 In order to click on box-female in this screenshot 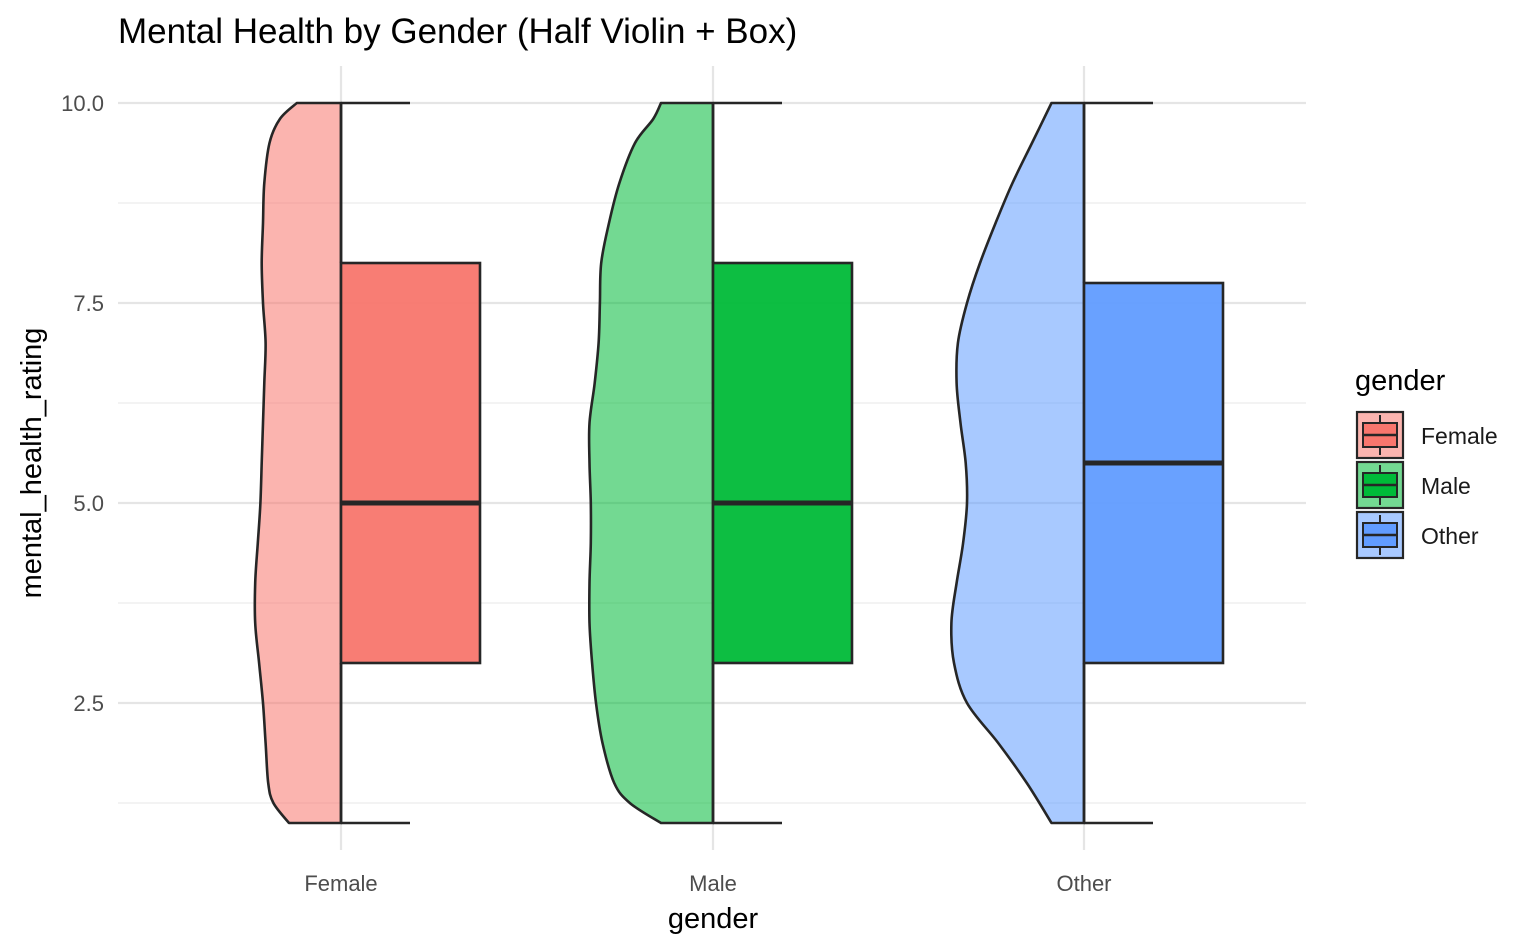, I will do `click(410, 463)`.